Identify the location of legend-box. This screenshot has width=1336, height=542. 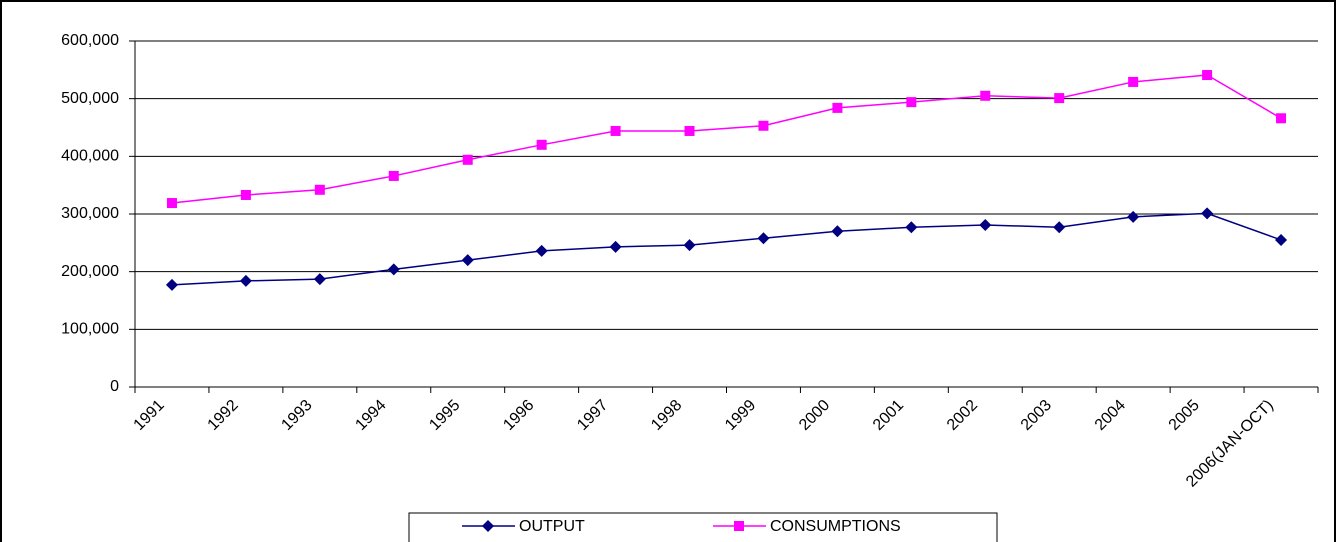
(703, 527).